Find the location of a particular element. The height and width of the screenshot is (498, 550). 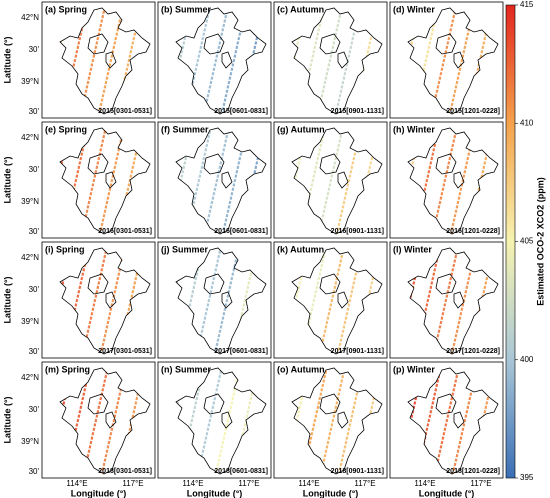

panel-label: (i) Spring is located at coordinates (65, 249).